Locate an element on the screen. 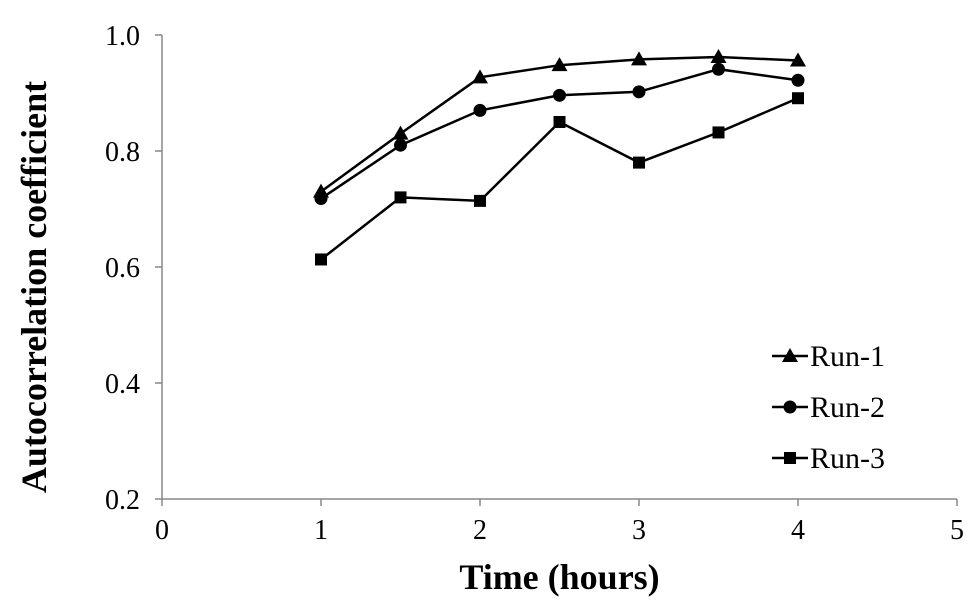 The image size is (976, 607). legend: Run-1 Run-2 Run-3 is located at coordinates (828, 407).